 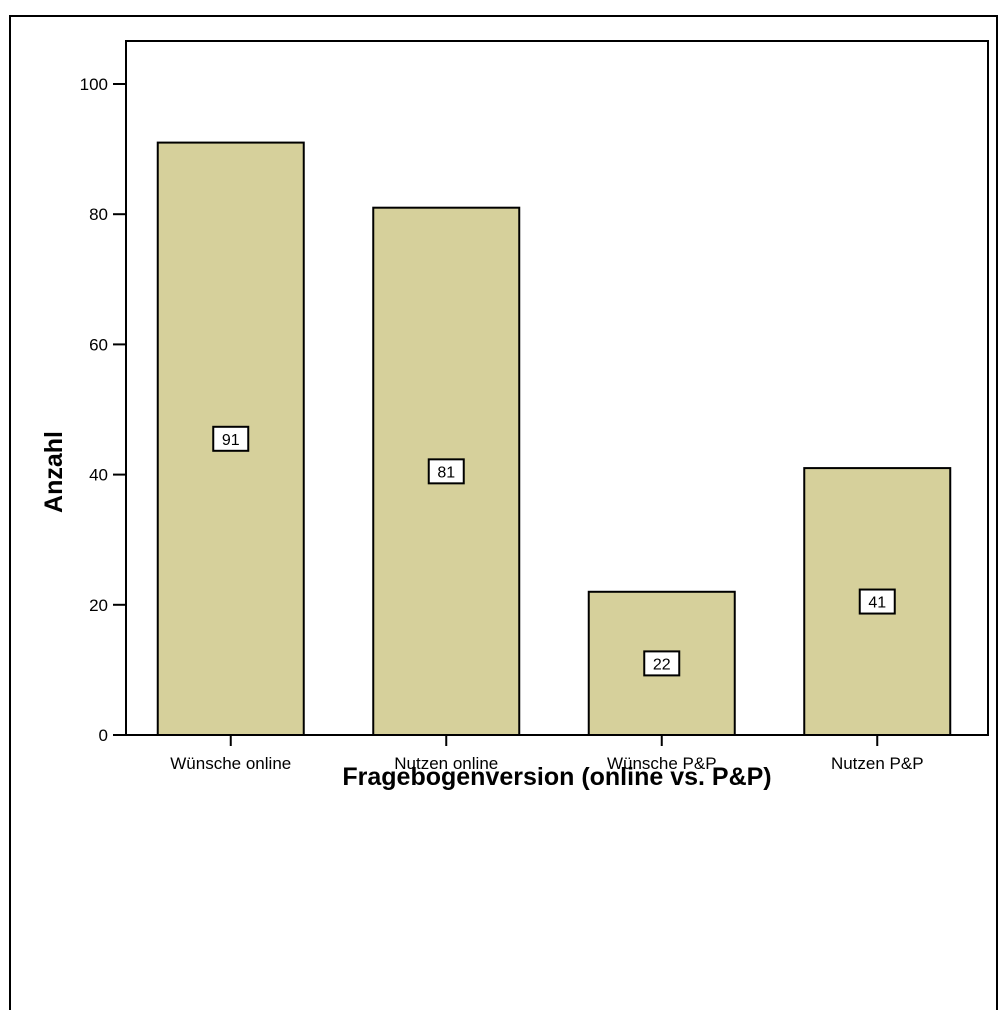 I want to click on y-axis-title: Anzahl, so click(x=54, y=472).